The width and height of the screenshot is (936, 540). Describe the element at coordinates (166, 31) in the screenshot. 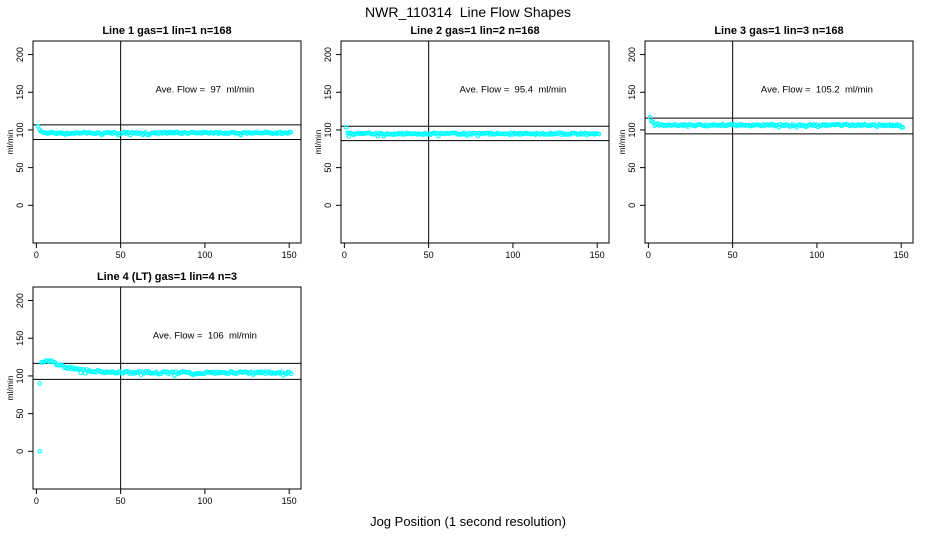

I see `panel-title: Line 1 gas=1 lin=1 n=168` at that location.